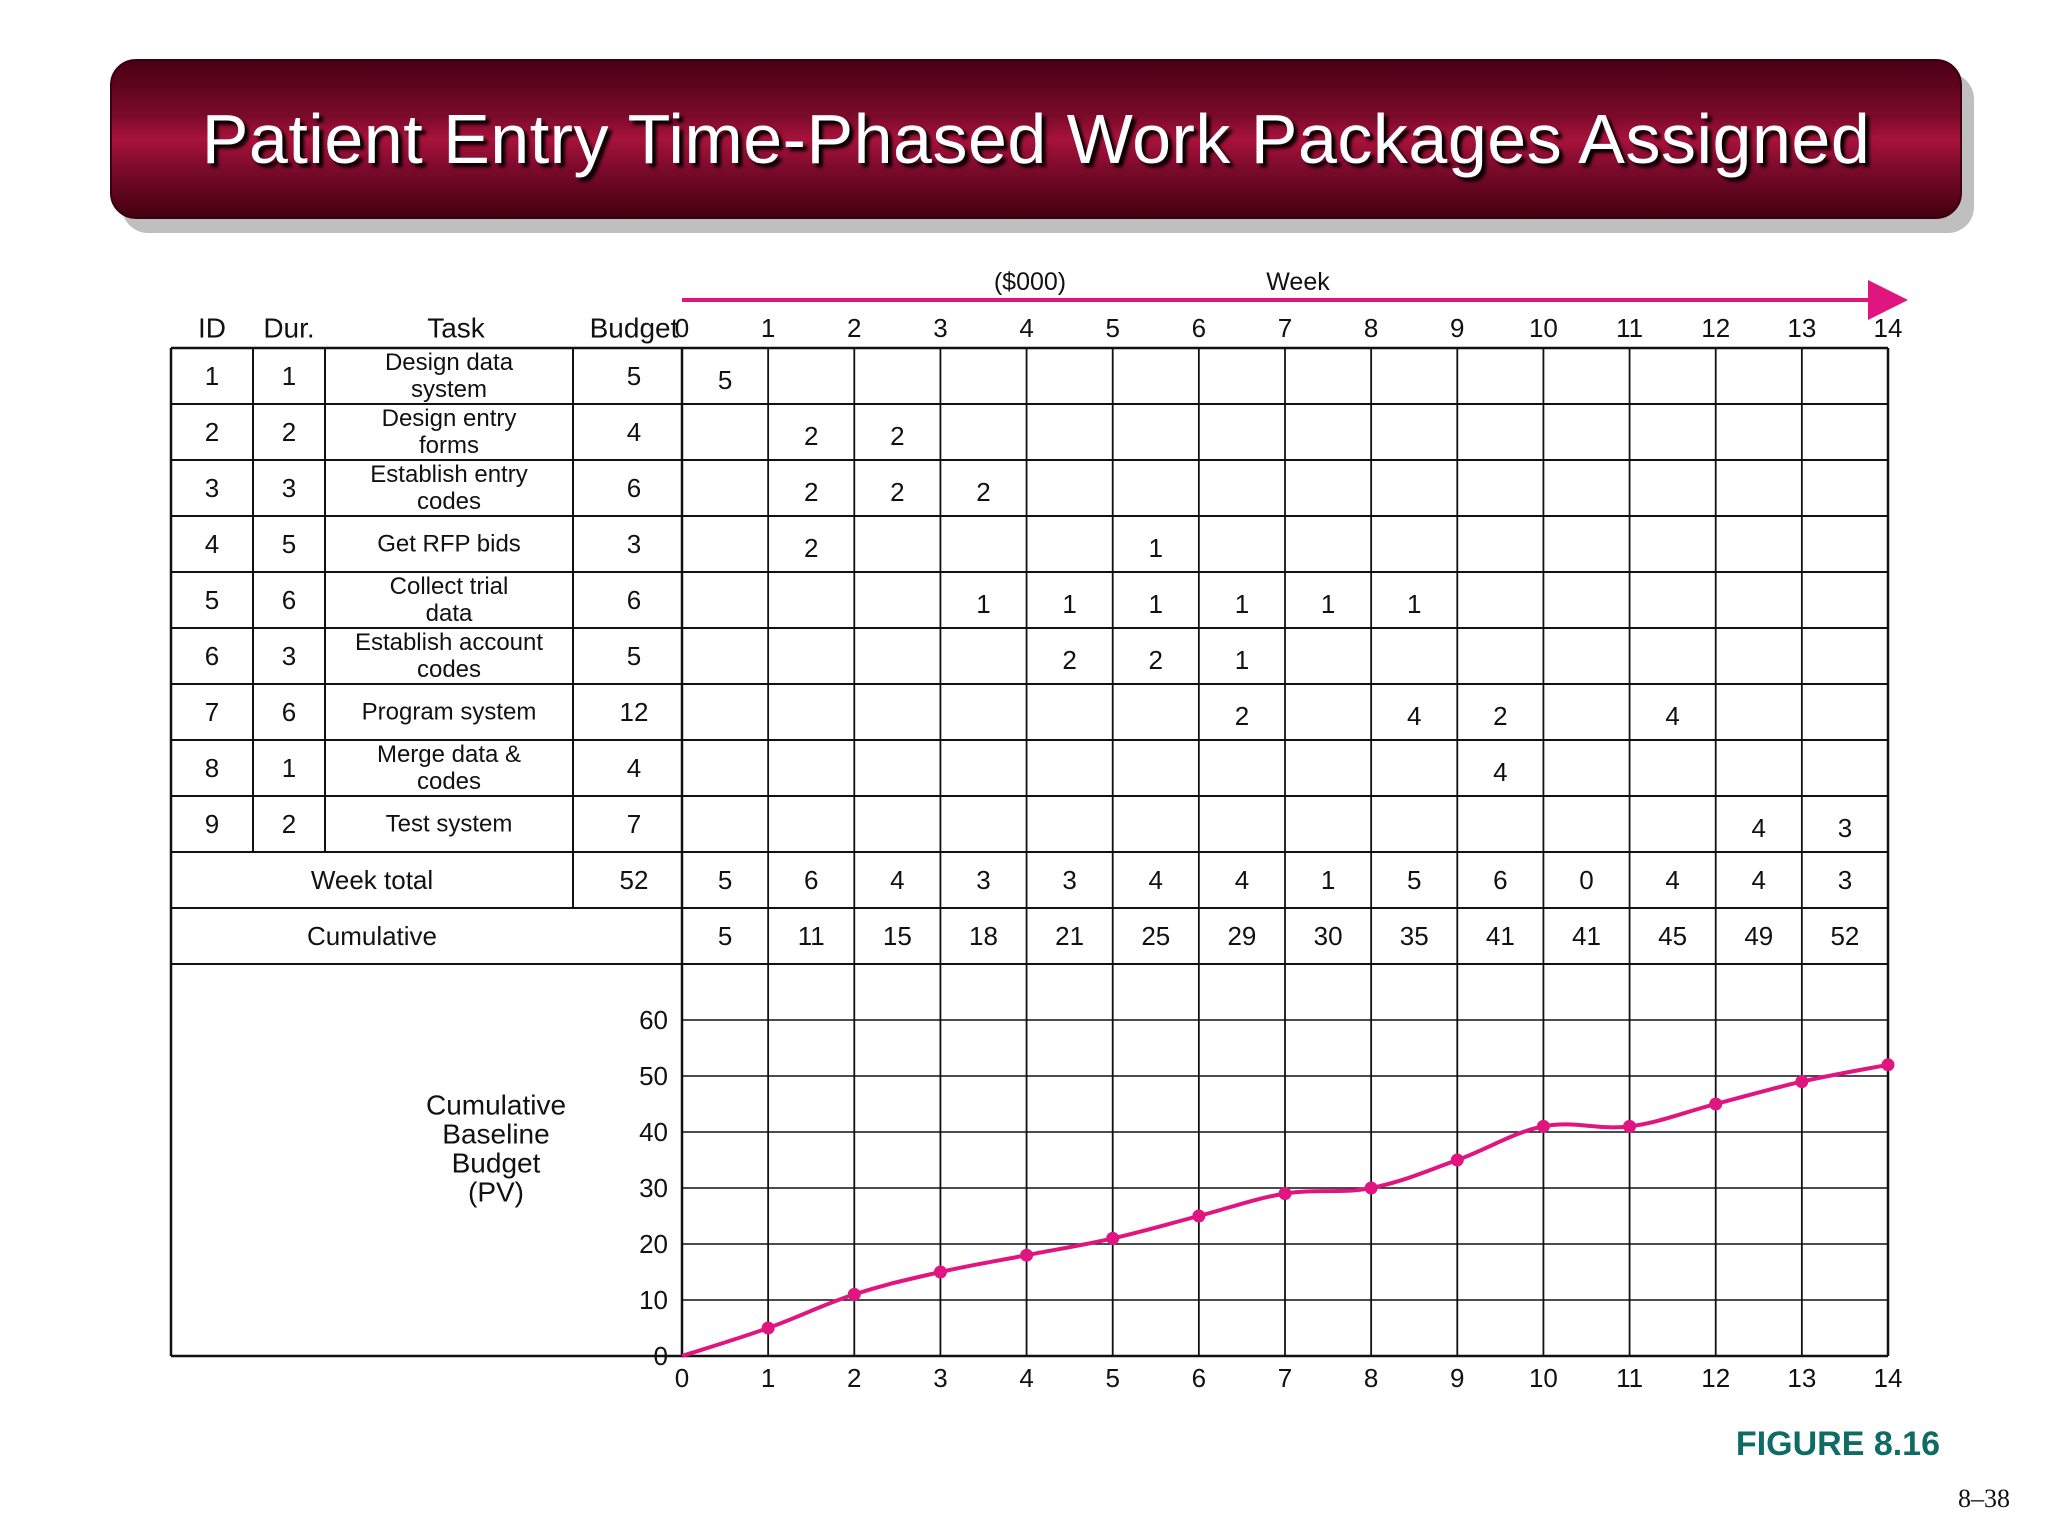 The height and width of the screenshot is (1536, 2048). I want to click on week-label: Week, so click(1298, 282).